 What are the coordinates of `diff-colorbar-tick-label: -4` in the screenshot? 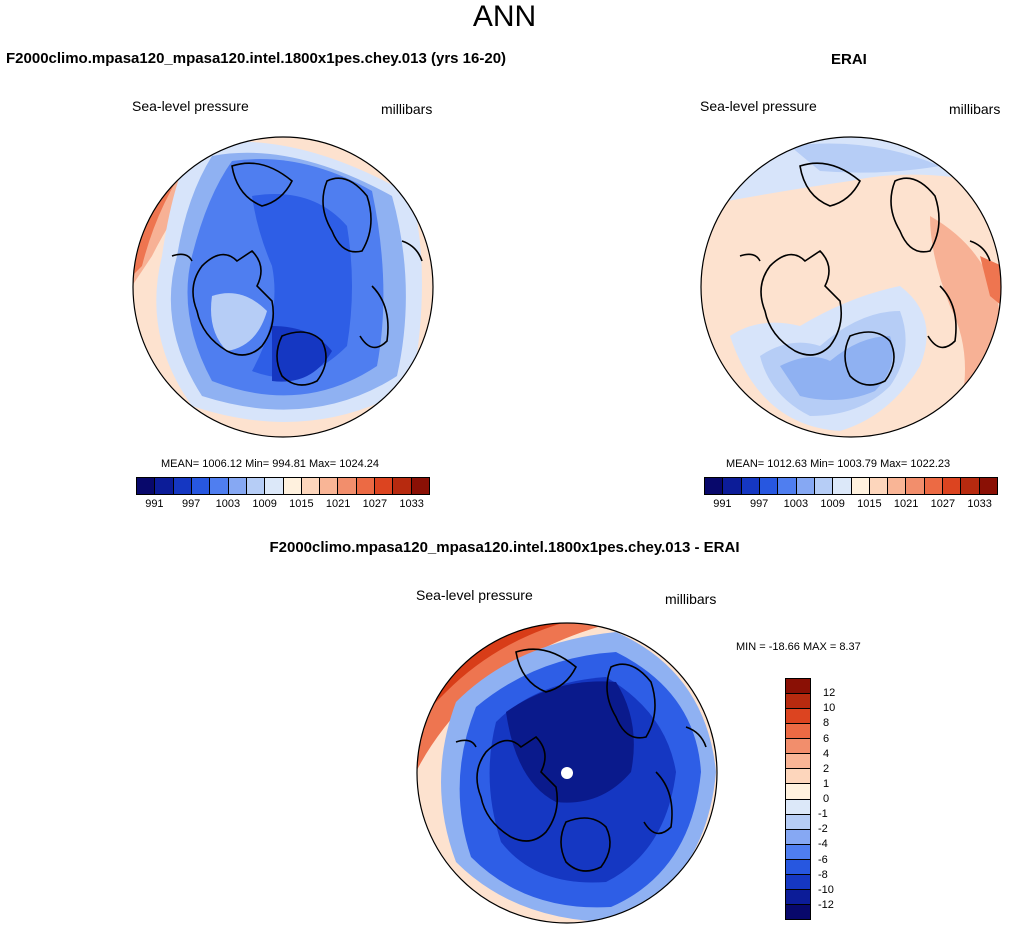 It's located at (823, 844).